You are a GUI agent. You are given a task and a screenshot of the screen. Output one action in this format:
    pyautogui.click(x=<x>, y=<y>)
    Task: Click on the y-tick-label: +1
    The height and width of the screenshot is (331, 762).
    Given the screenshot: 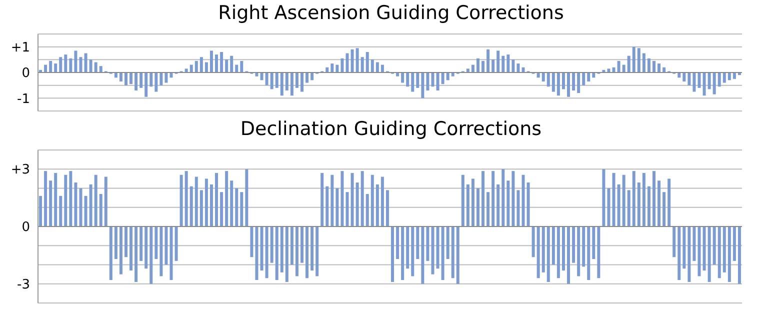 What is the action you would take?
    pyautogui.click(x=20, y=48)
    